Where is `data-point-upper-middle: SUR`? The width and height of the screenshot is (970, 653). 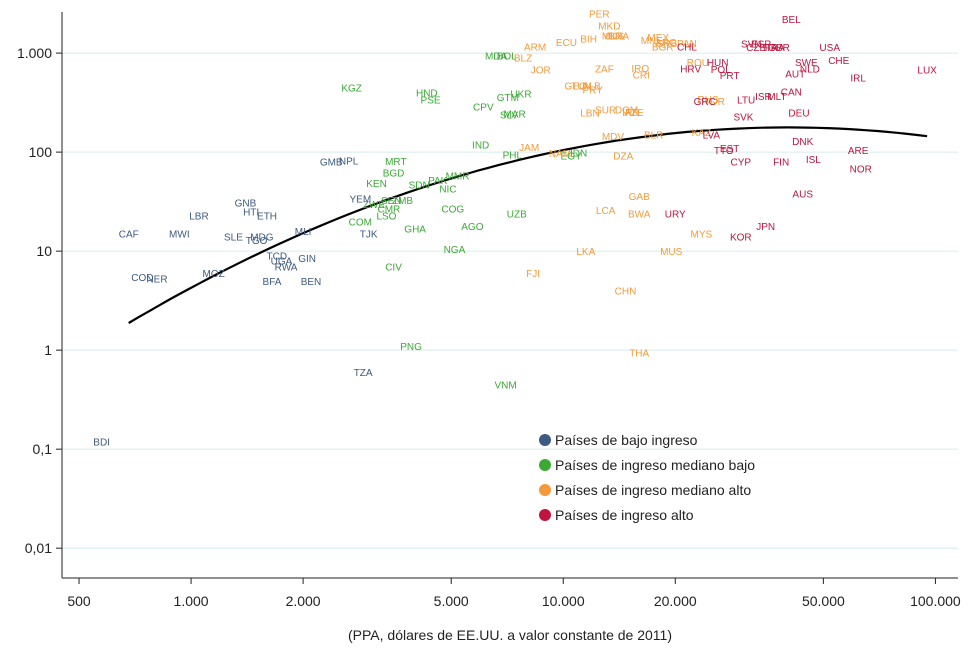
data-point-upper-middle: SUR is located at coordinates (605, 110).